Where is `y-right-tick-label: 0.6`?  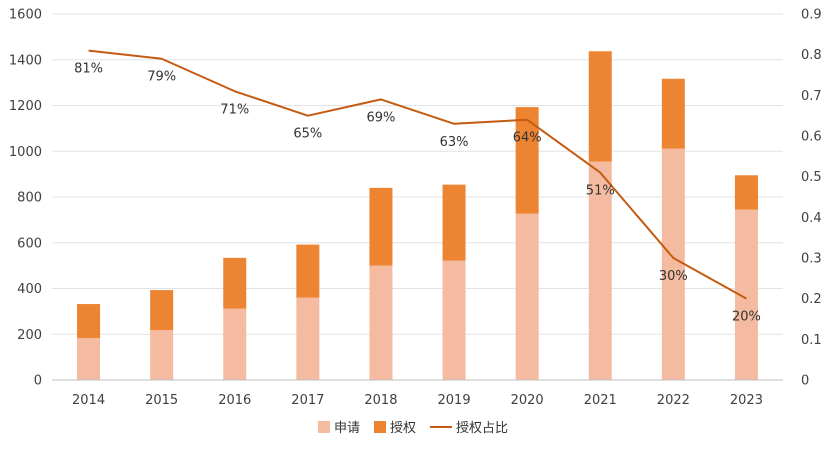
y-right-tick-label: 0.6 is located at coordinates (811, 137).